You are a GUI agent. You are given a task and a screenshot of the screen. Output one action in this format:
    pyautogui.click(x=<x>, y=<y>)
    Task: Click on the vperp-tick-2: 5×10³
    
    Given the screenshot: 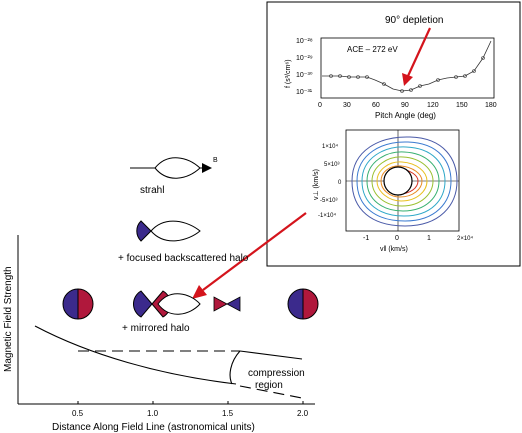 What is the action you would take?
    pyautogui.click(x=332, y=165)
    